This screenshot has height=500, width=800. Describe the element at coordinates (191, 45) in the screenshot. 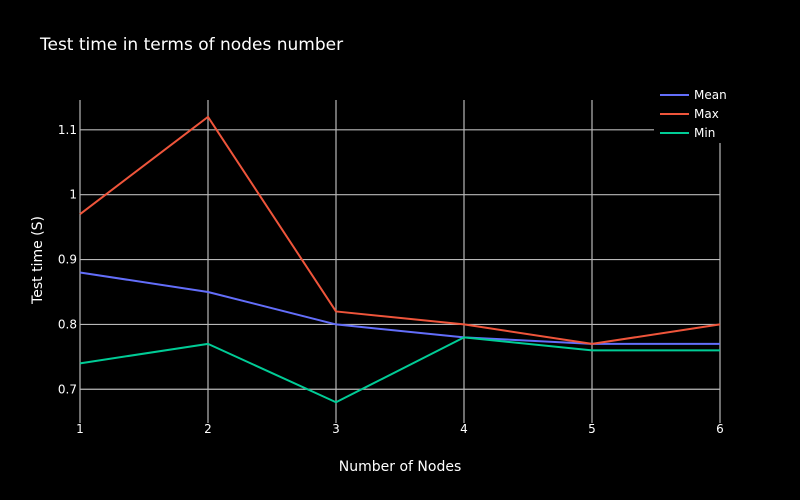

I see `chart-title: Test time in terms of nodes number` at that location.